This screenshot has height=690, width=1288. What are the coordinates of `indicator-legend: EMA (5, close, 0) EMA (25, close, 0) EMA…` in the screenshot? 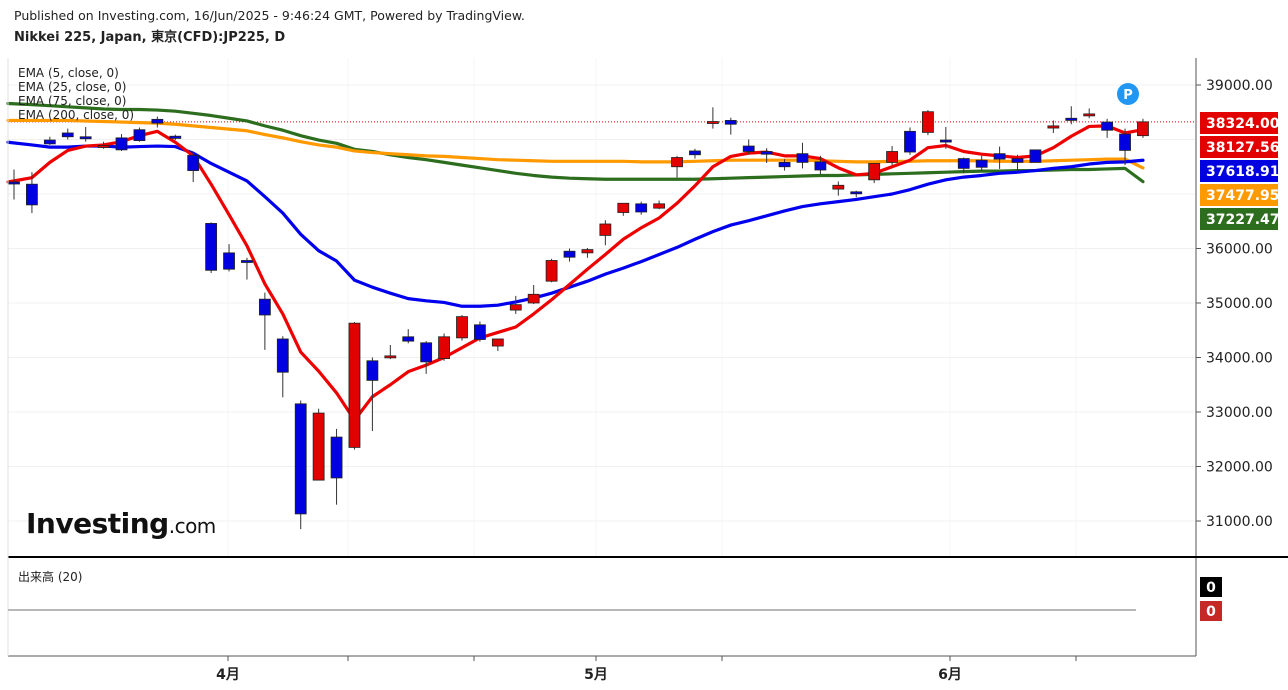 It's located at (76, 94).